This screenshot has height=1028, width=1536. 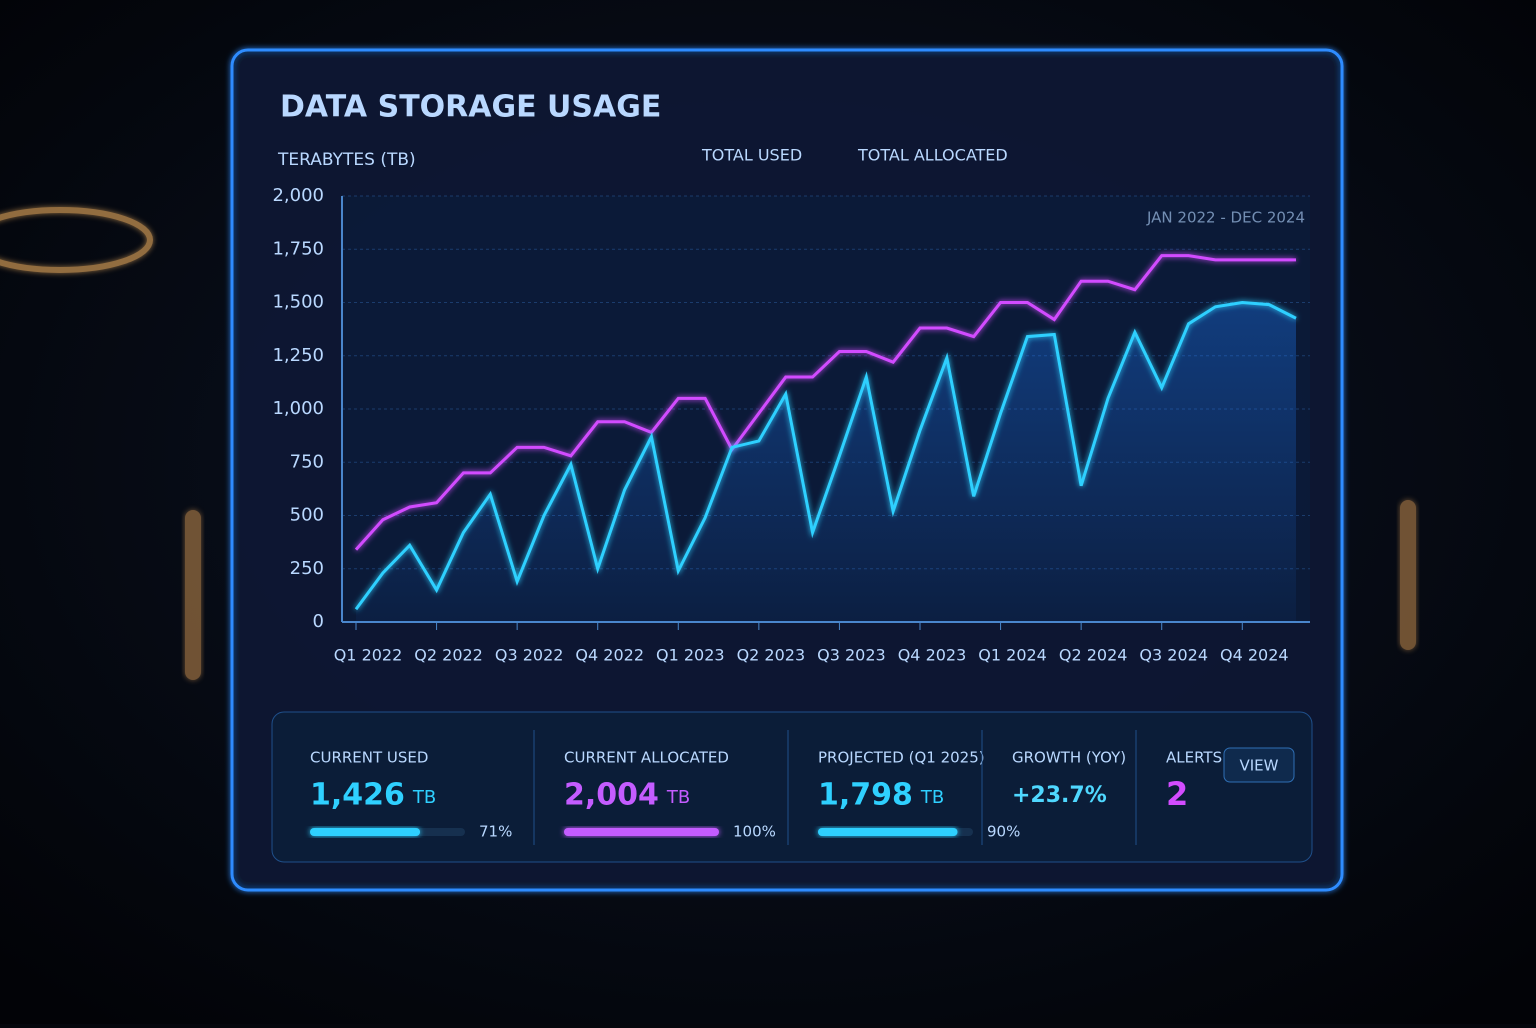 What do you see at coordinates (357, 795) in the screenshot?
I see `stat-value: 1,426` at bounding box center [357, 795].